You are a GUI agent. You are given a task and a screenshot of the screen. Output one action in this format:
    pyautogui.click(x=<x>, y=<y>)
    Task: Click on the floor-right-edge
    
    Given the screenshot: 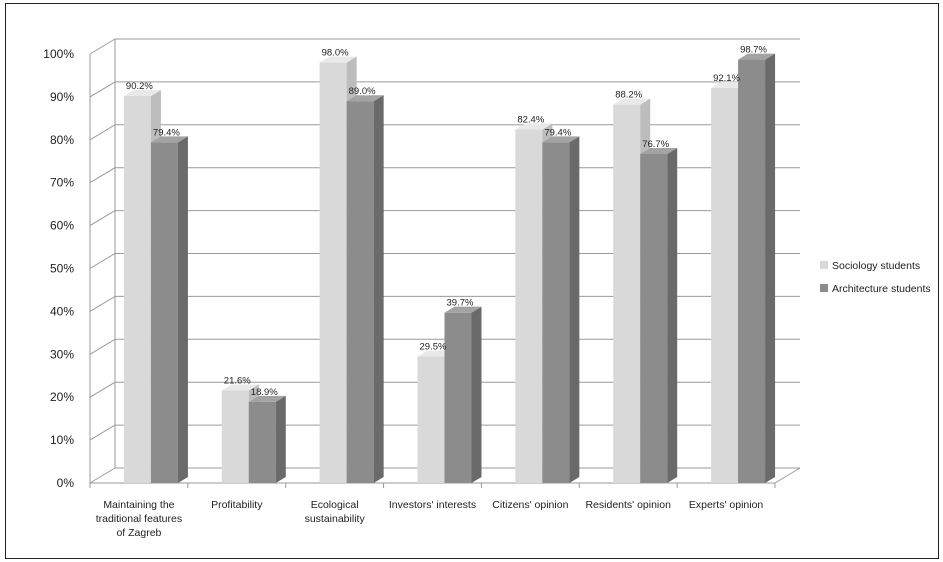 What is the action you would take?
    pyautogui.click(x=787, y=475)
    